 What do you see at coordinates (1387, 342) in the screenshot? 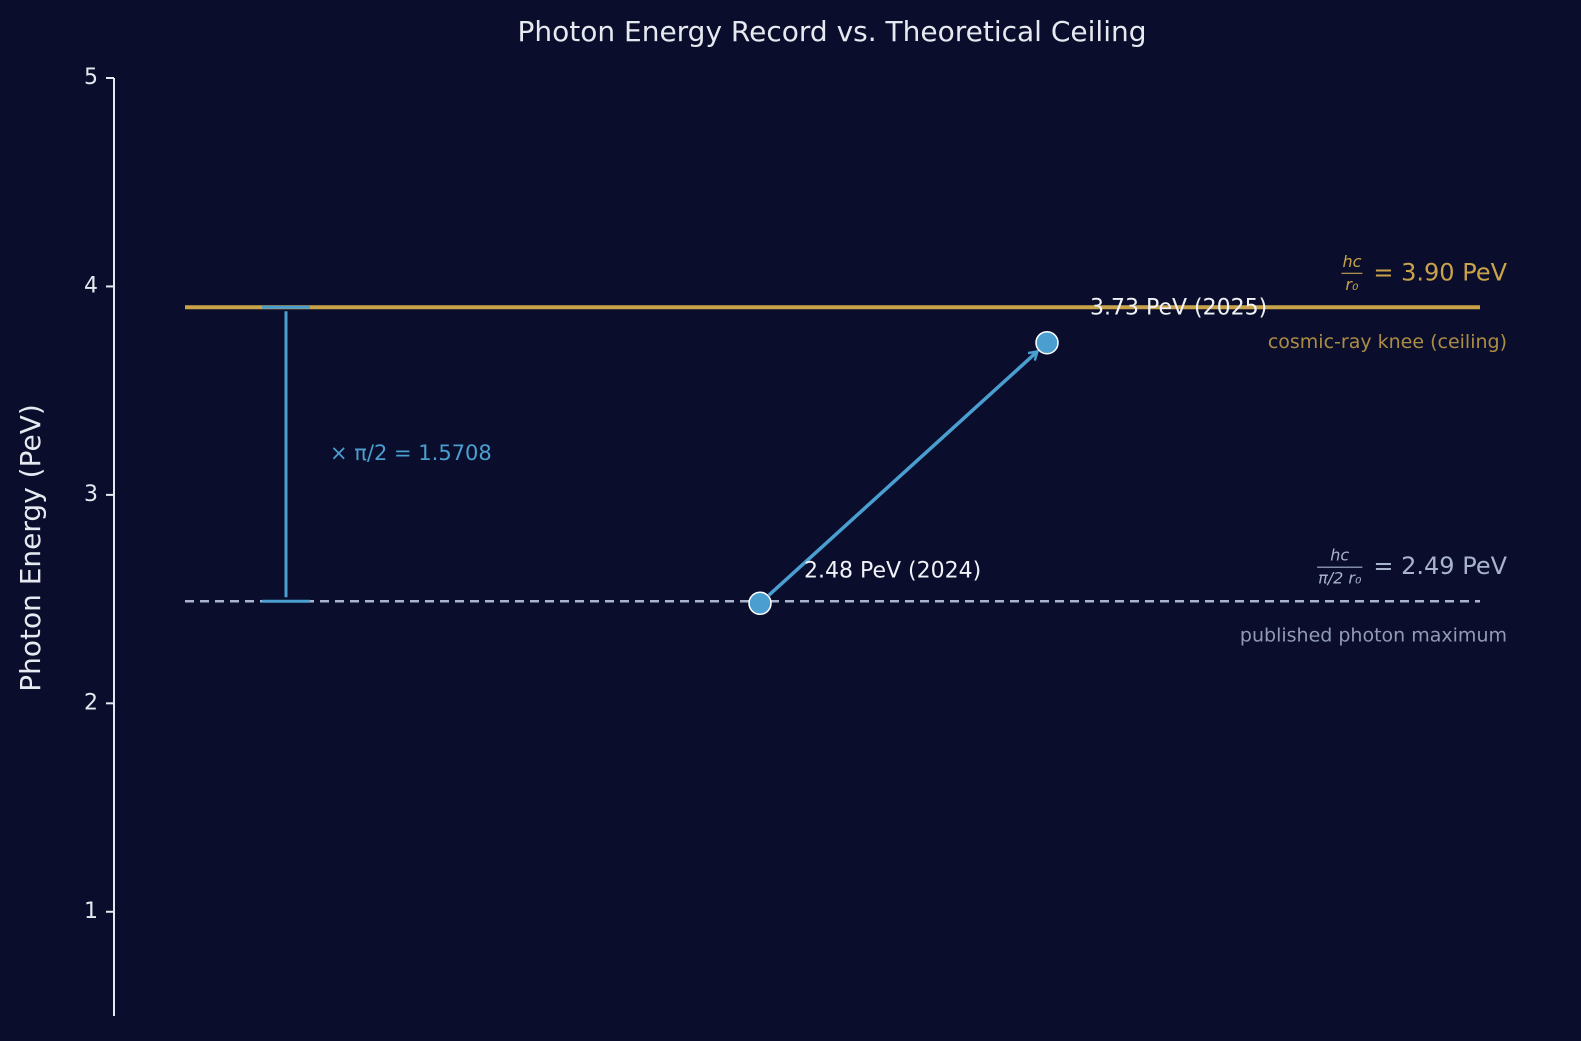
I see `reference-note: cosmic-ray knee (ceiling)` at bounding box center [1387, 342].